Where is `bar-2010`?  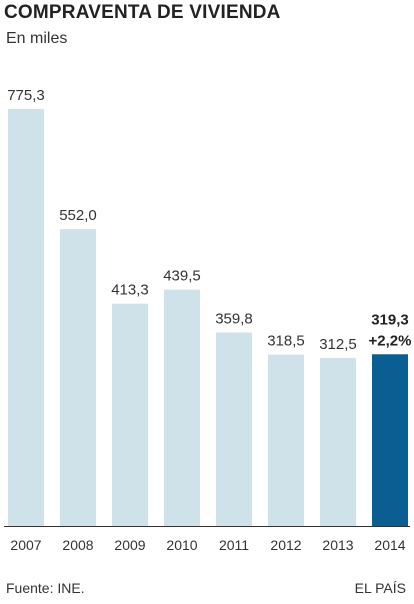
bar-2010 is located at coordinates (182, 407).